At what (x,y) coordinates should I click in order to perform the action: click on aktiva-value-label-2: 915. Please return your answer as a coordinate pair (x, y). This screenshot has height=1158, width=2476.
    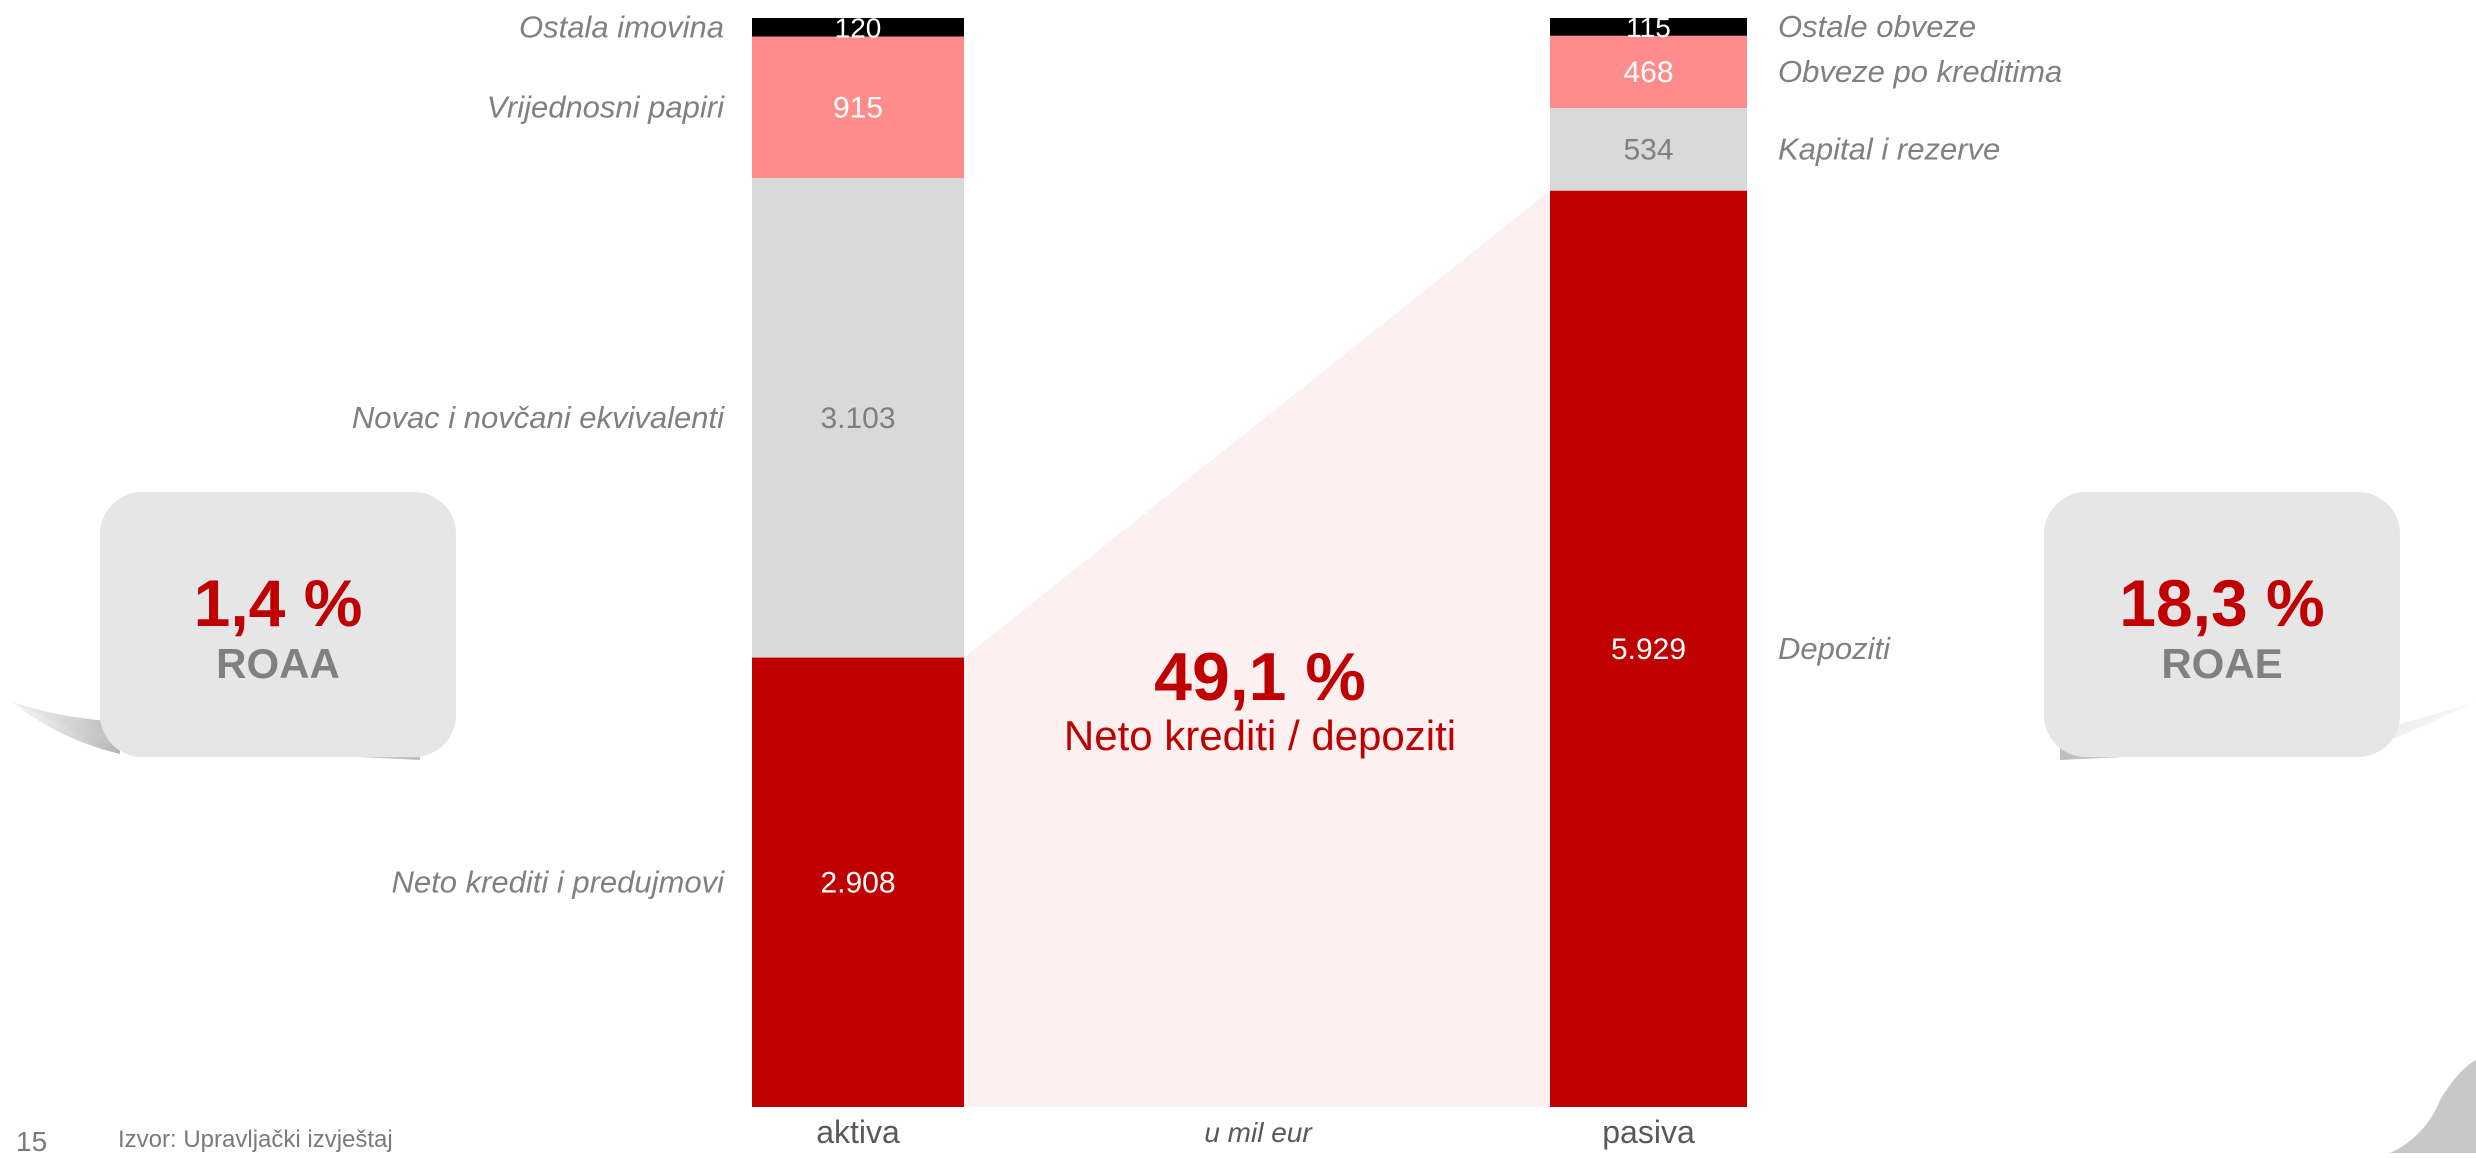
    Looking at the image, I should click on (858, 107).